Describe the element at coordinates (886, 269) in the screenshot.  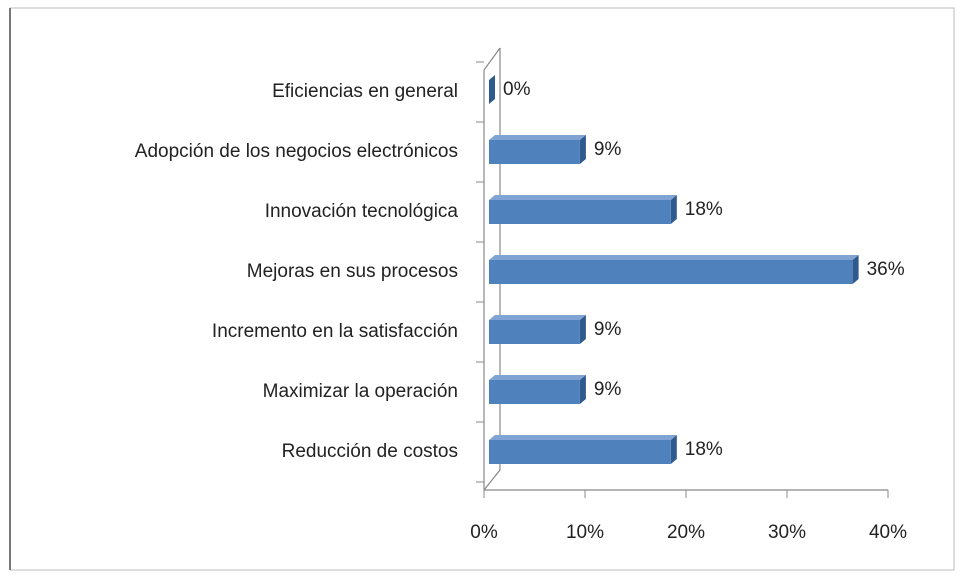
I see `data-label: 36%` at that location.